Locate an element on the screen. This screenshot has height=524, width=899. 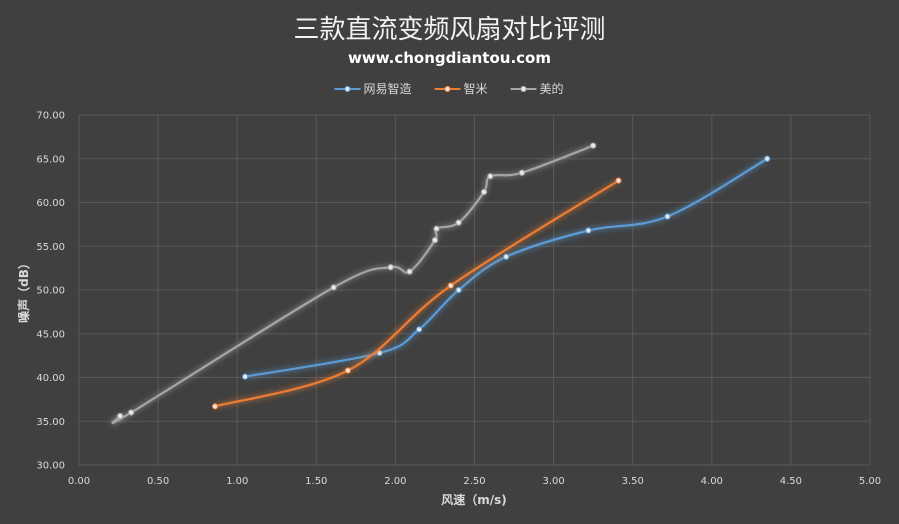
y-tick-label: 35.00 is located at coordinates (50, 422).